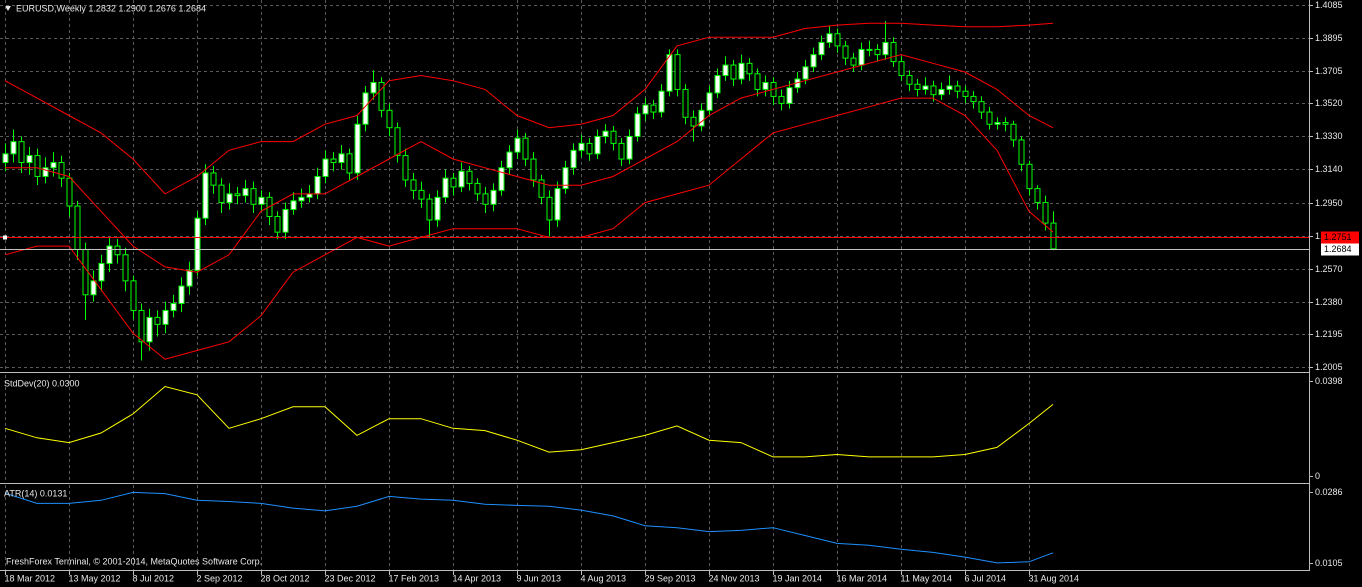  Describe the element at coordinates (95, 578) in the screenshot. I see `x-tick-label: 13 May 2012` at that location.